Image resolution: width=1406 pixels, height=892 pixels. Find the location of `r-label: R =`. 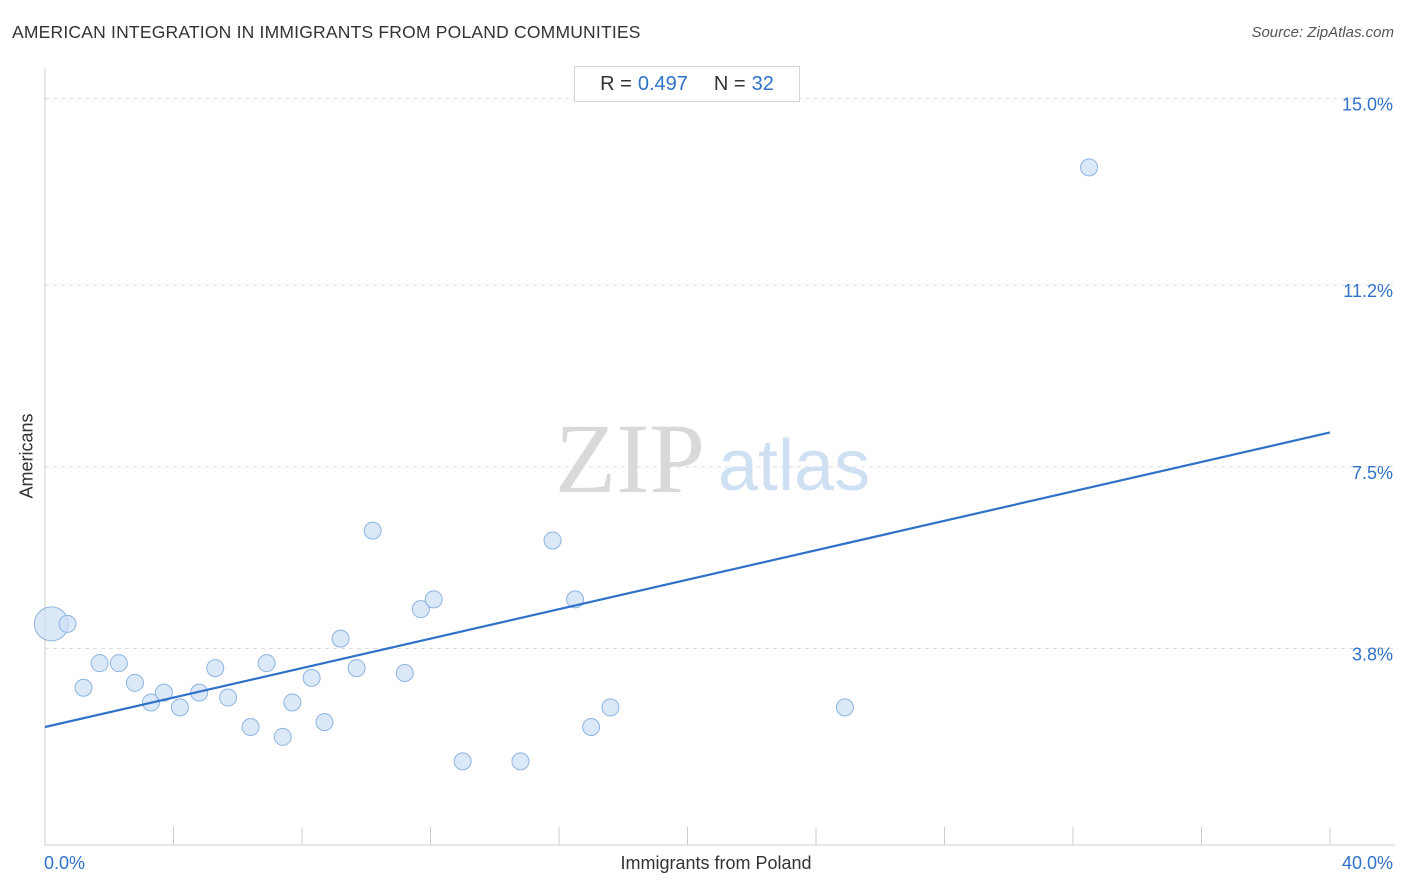

r-label: R = is located at coordinates (616, 83).